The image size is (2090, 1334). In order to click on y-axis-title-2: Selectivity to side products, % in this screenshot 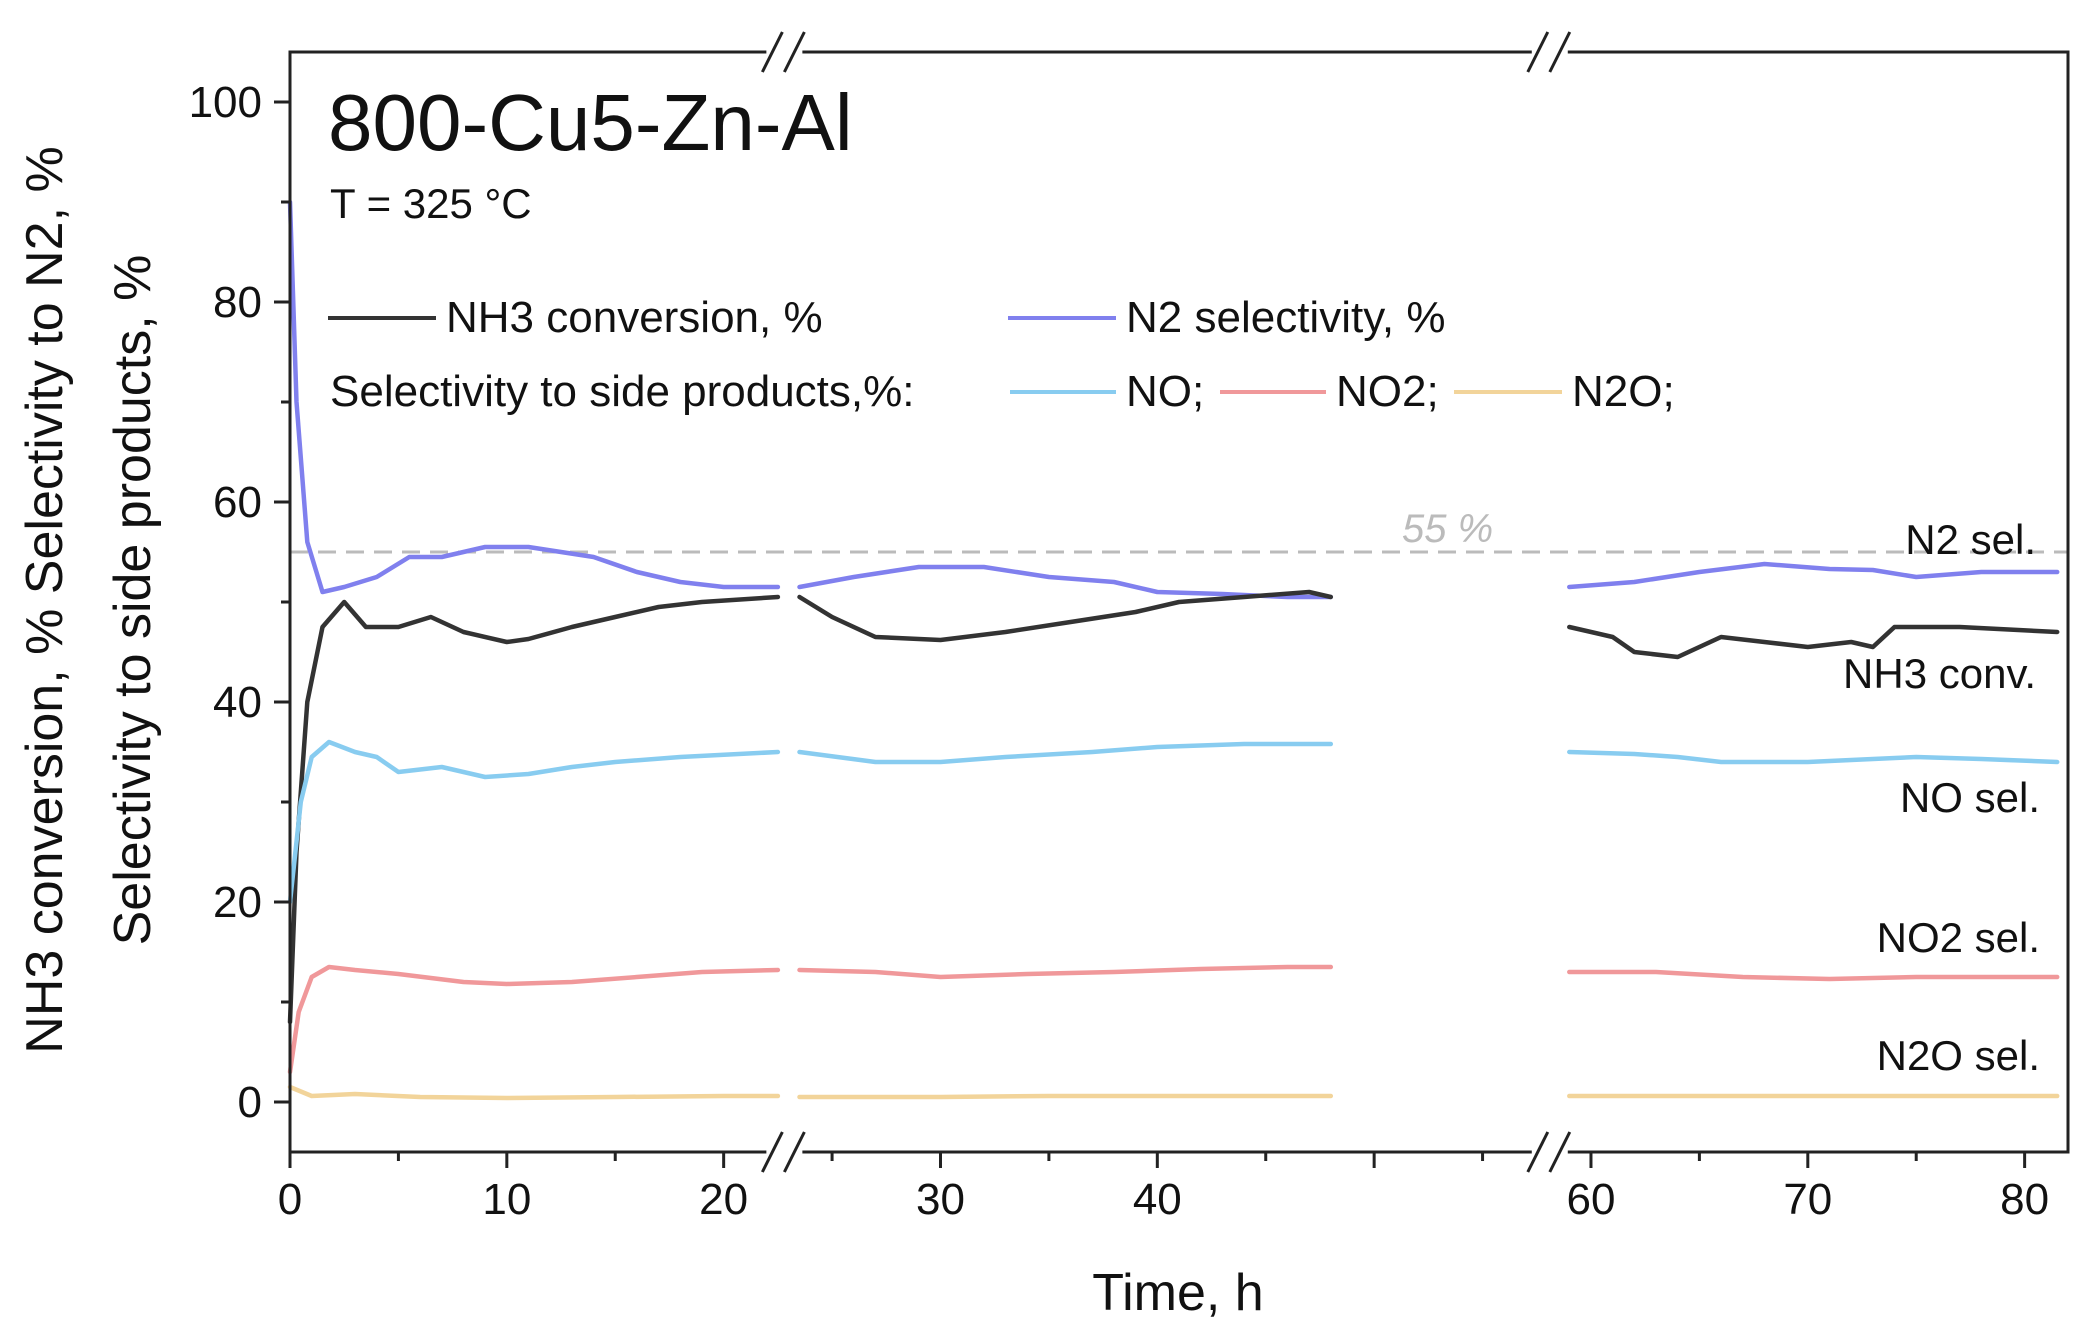, I will do `click(133, 600)`.